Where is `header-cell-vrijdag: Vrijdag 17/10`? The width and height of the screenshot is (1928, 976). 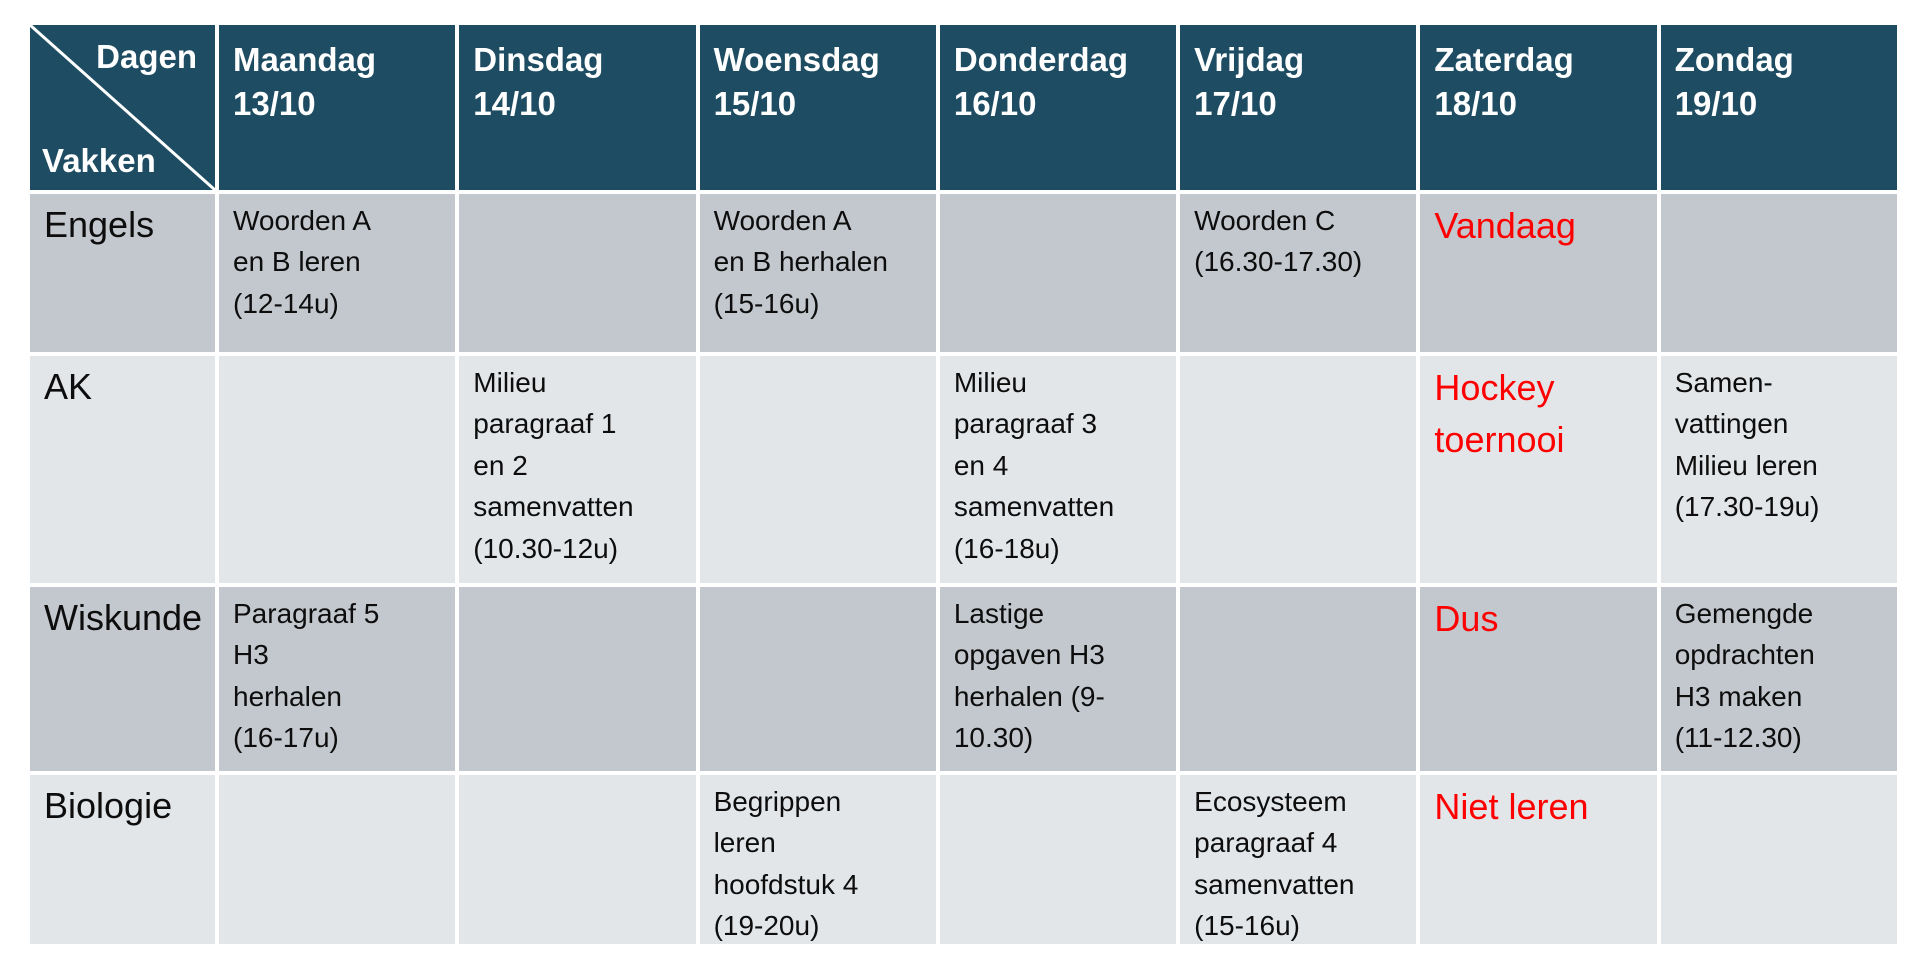
header-cell-vrijdag: Vrijdag 17/10 is located at coordinates (1298, 107).